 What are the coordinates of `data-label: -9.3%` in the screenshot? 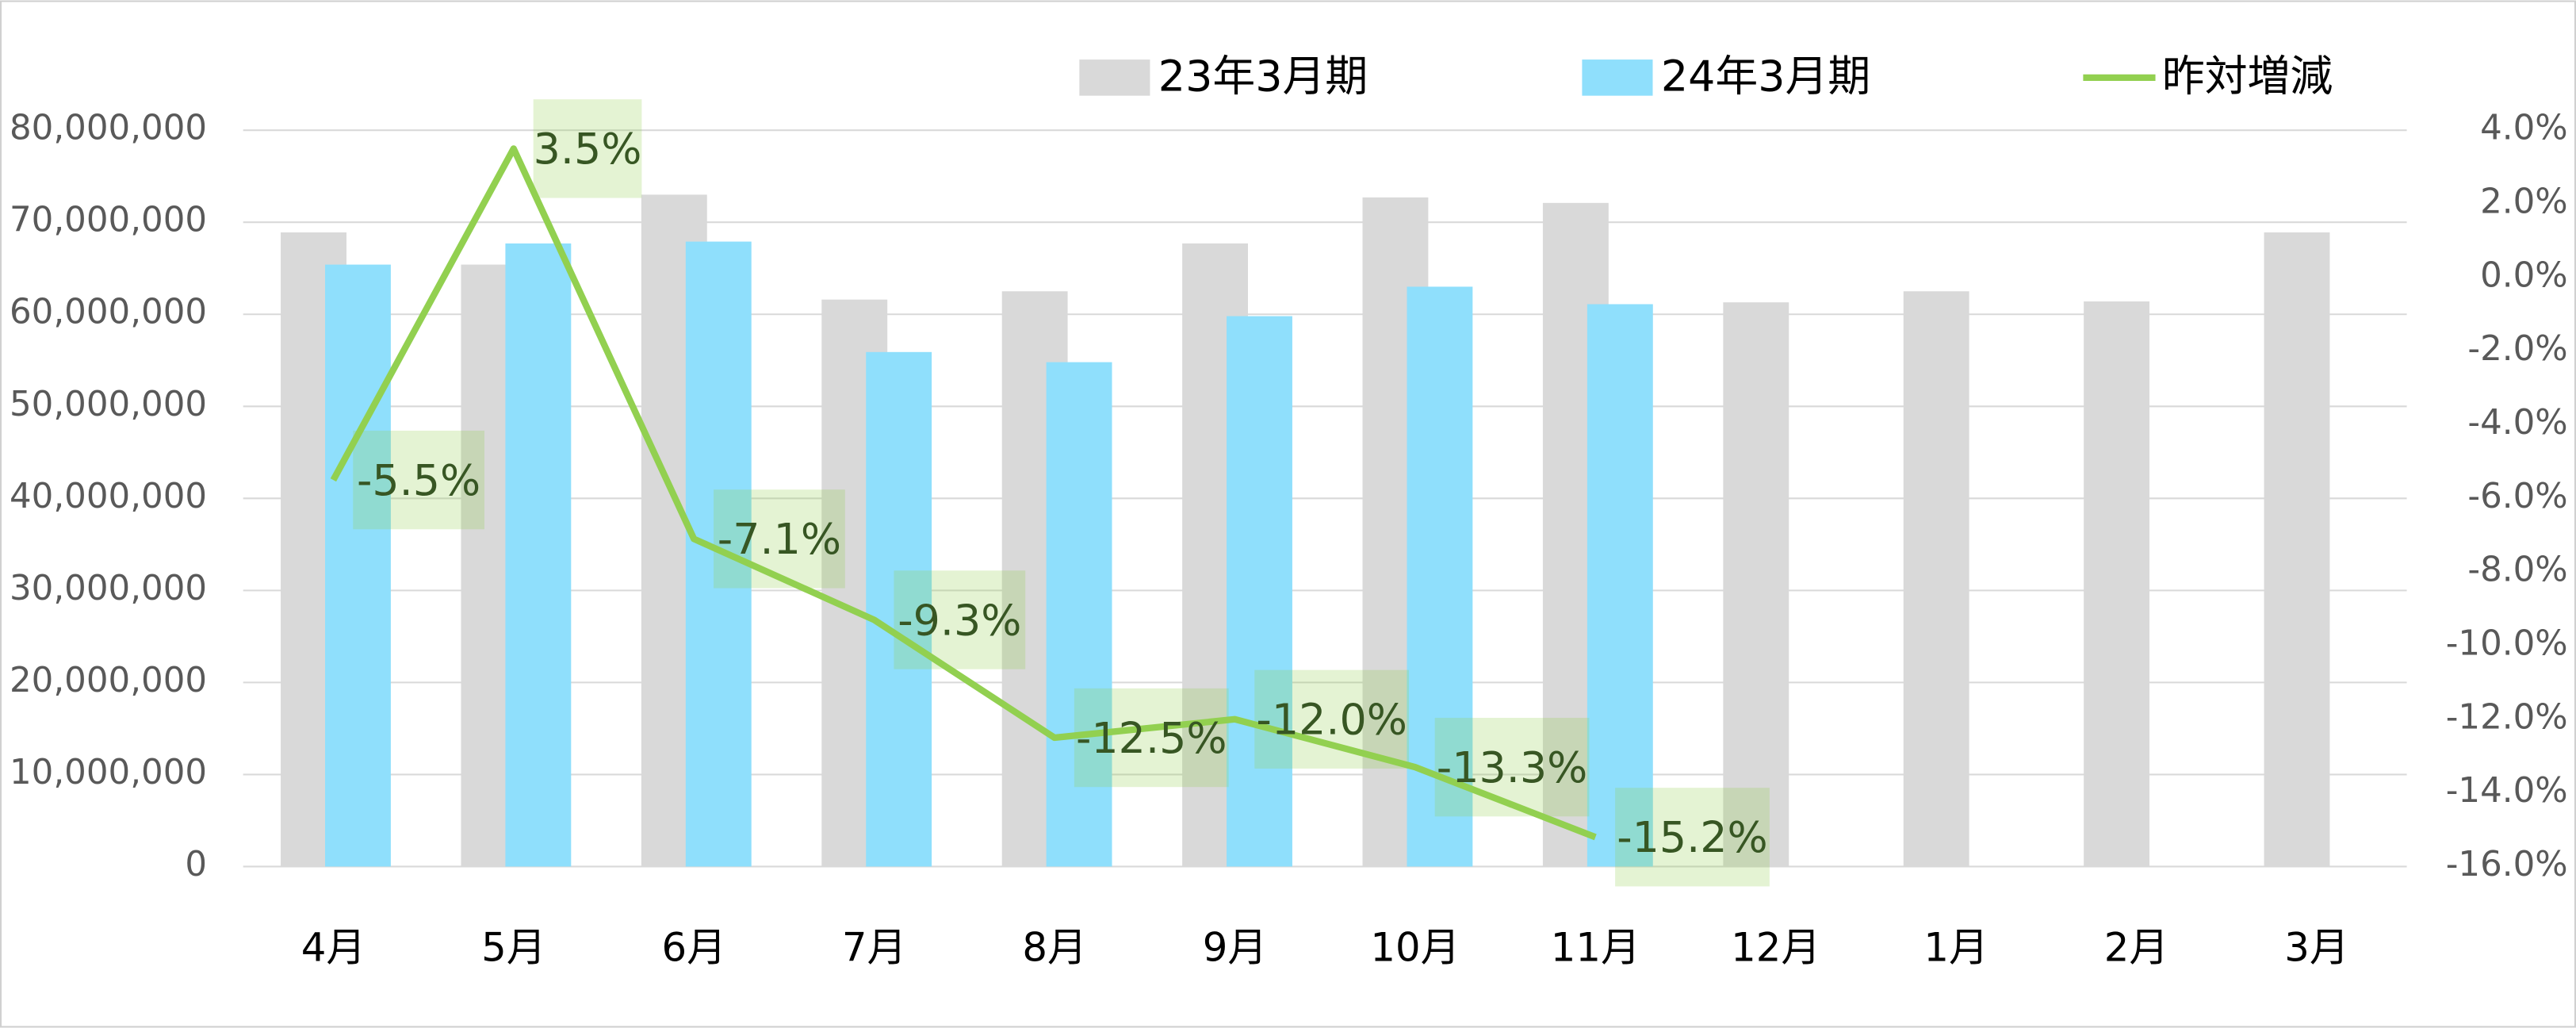 It's located at (959, 620).